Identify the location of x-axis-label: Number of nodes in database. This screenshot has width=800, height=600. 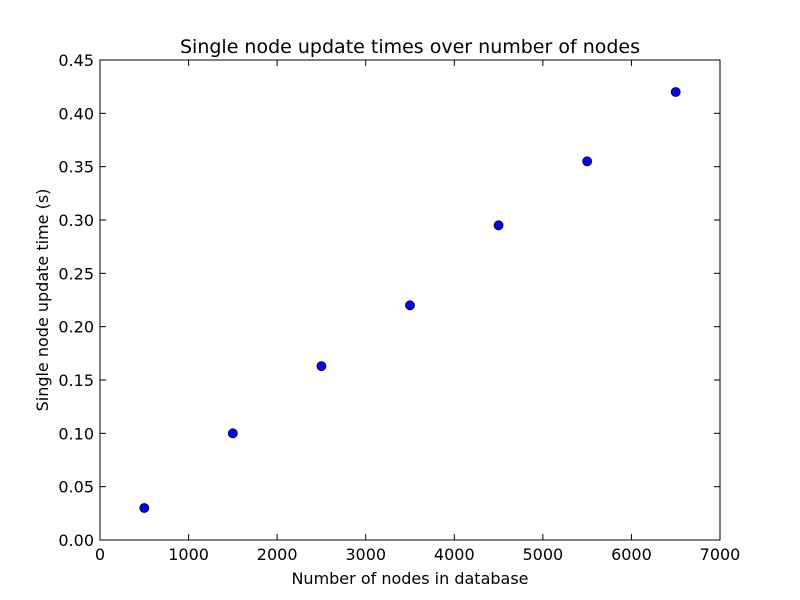
(409, 578).